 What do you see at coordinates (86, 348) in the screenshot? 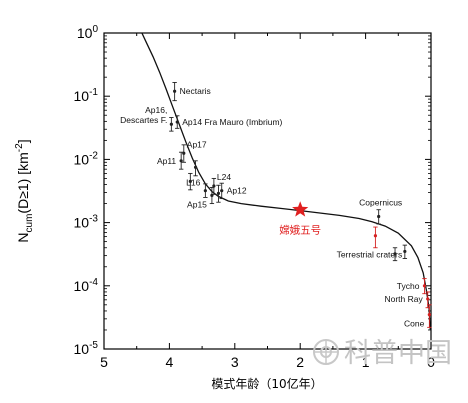
I see `y-tick-label: 10⁻⁵` at bounding box center [86, 348].